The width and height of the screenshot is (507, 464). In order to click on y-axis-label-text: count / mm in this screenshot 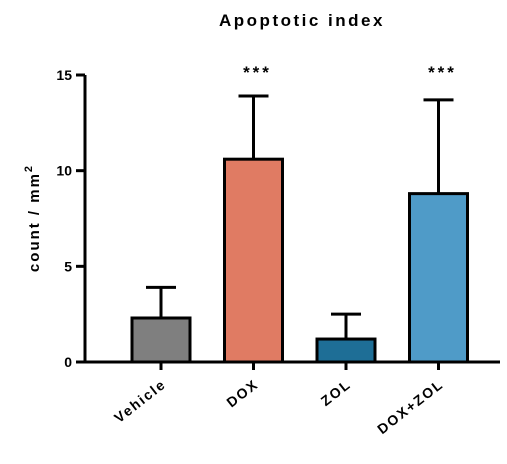, I will do `click(34, 222)`.